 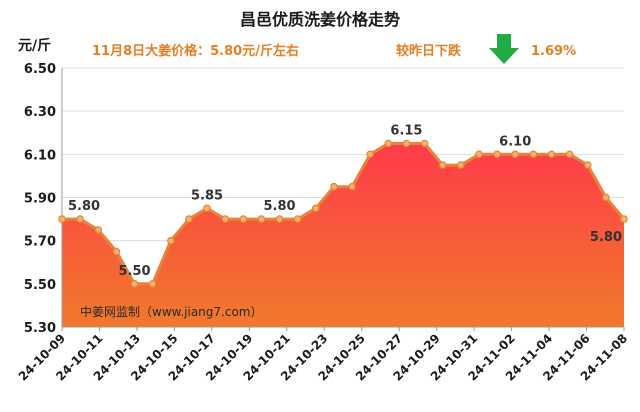 I want to click on y-tick-label: 5.50, so click(x=40, y=285).